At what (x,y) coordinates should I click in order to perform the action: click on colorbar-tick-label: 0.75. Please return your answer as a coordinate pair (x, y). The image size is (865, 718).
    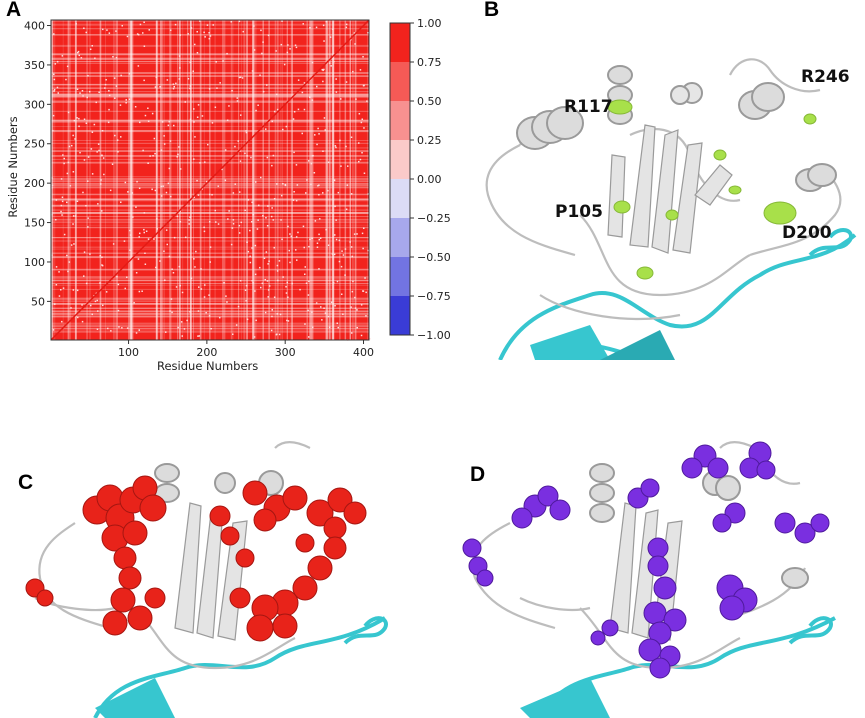
    Looking at the image, I should click on (429, 62).